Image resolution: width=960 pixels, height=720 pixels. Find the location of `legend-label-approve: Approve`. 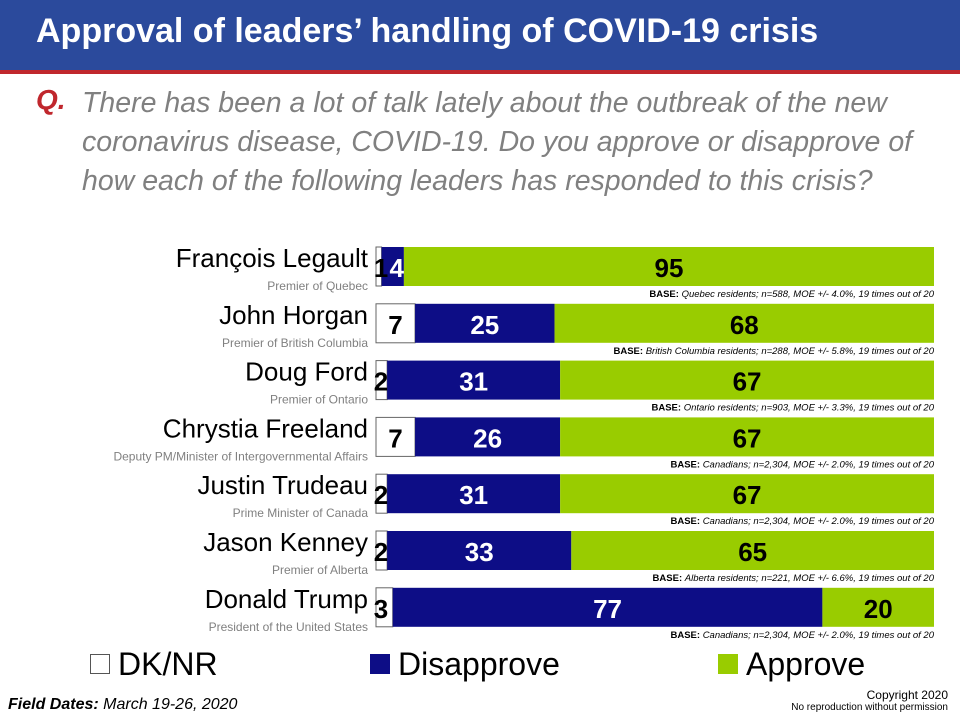

legend-label-approve: Approve is located at coordinates (806, 663).